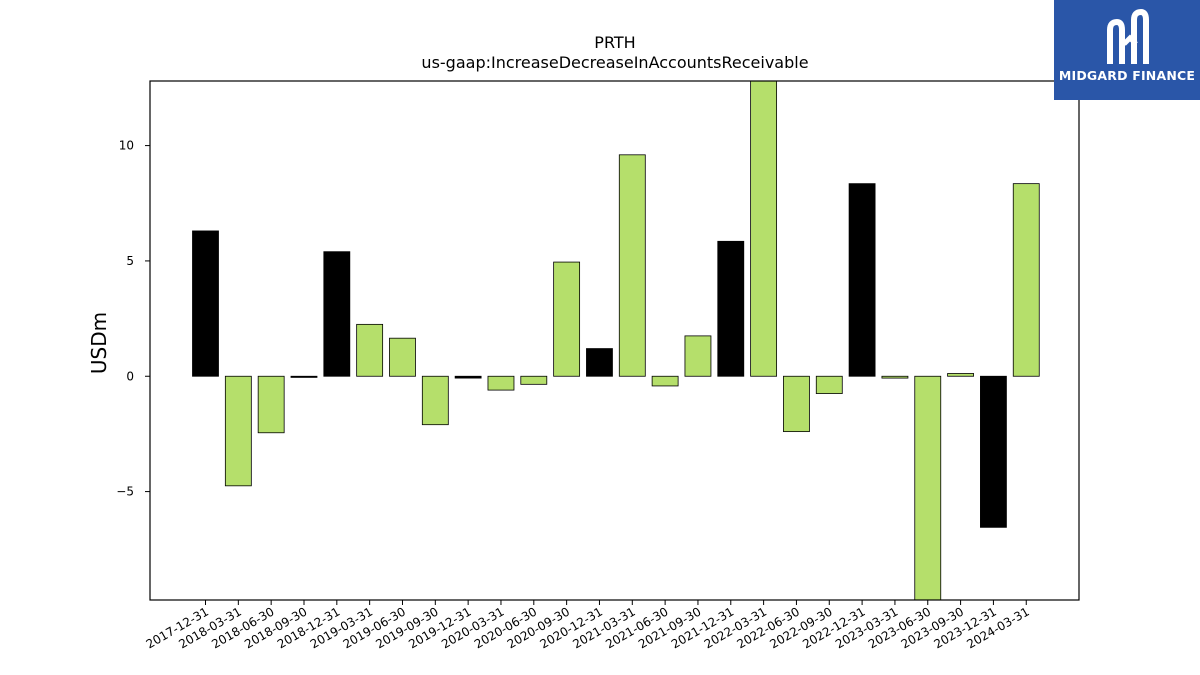 This screenshot has height=675, width=1200. Describe the element at coordinates (130, 261) in the screenshot. I see `y-tick-label: 5` at that location.